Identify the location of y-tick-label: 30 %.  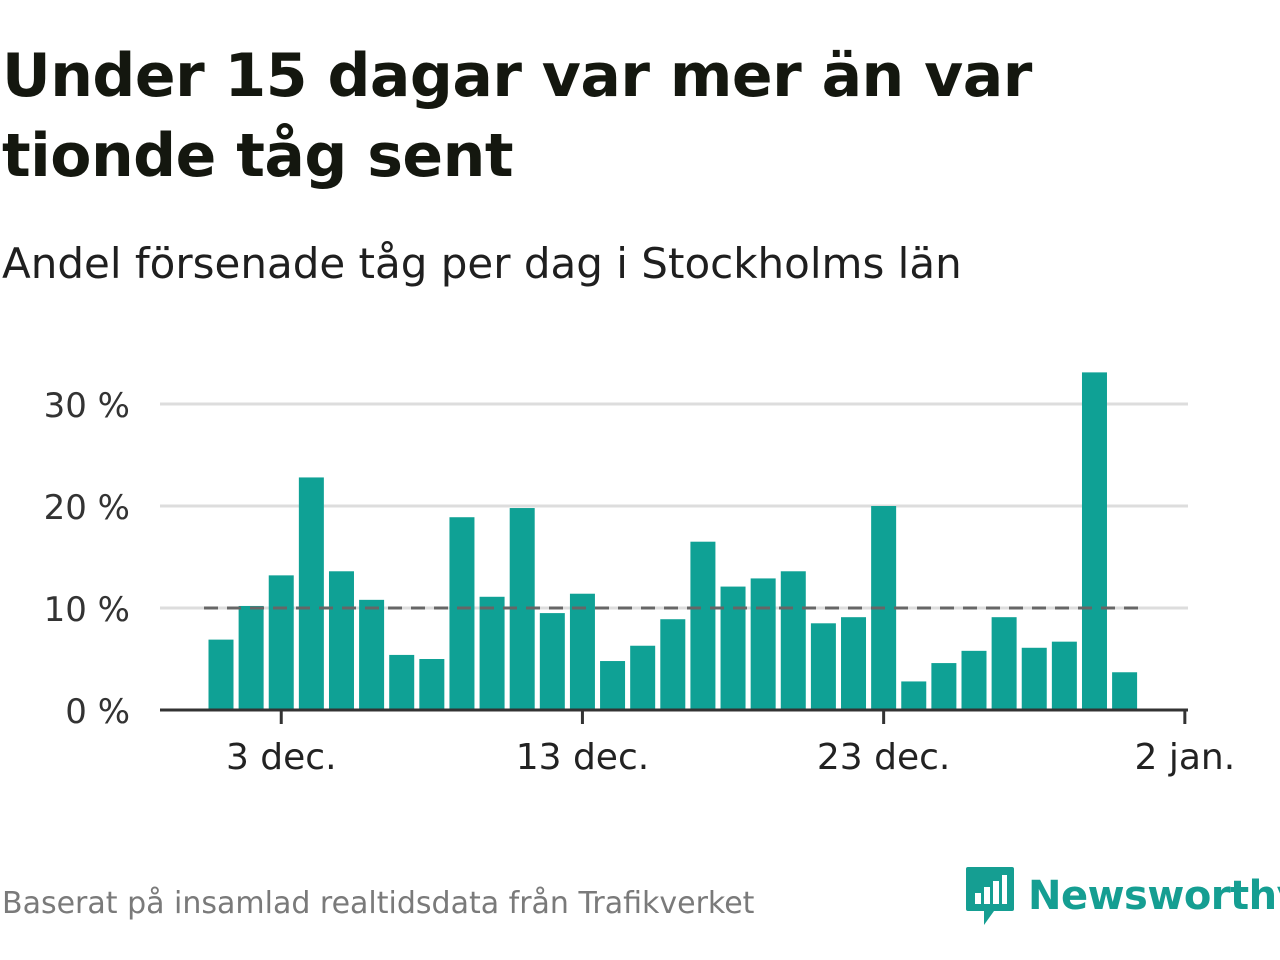
(87, 406).